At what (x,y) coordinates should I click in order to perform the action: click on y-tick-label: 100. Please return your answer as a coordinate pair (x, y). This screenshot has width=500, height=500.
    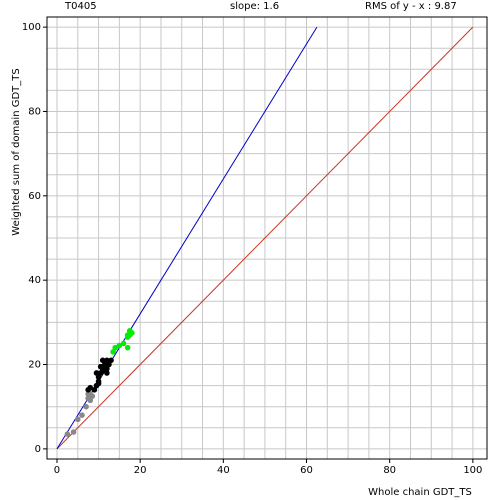
    Looking at the image, I should click on (31, 27).